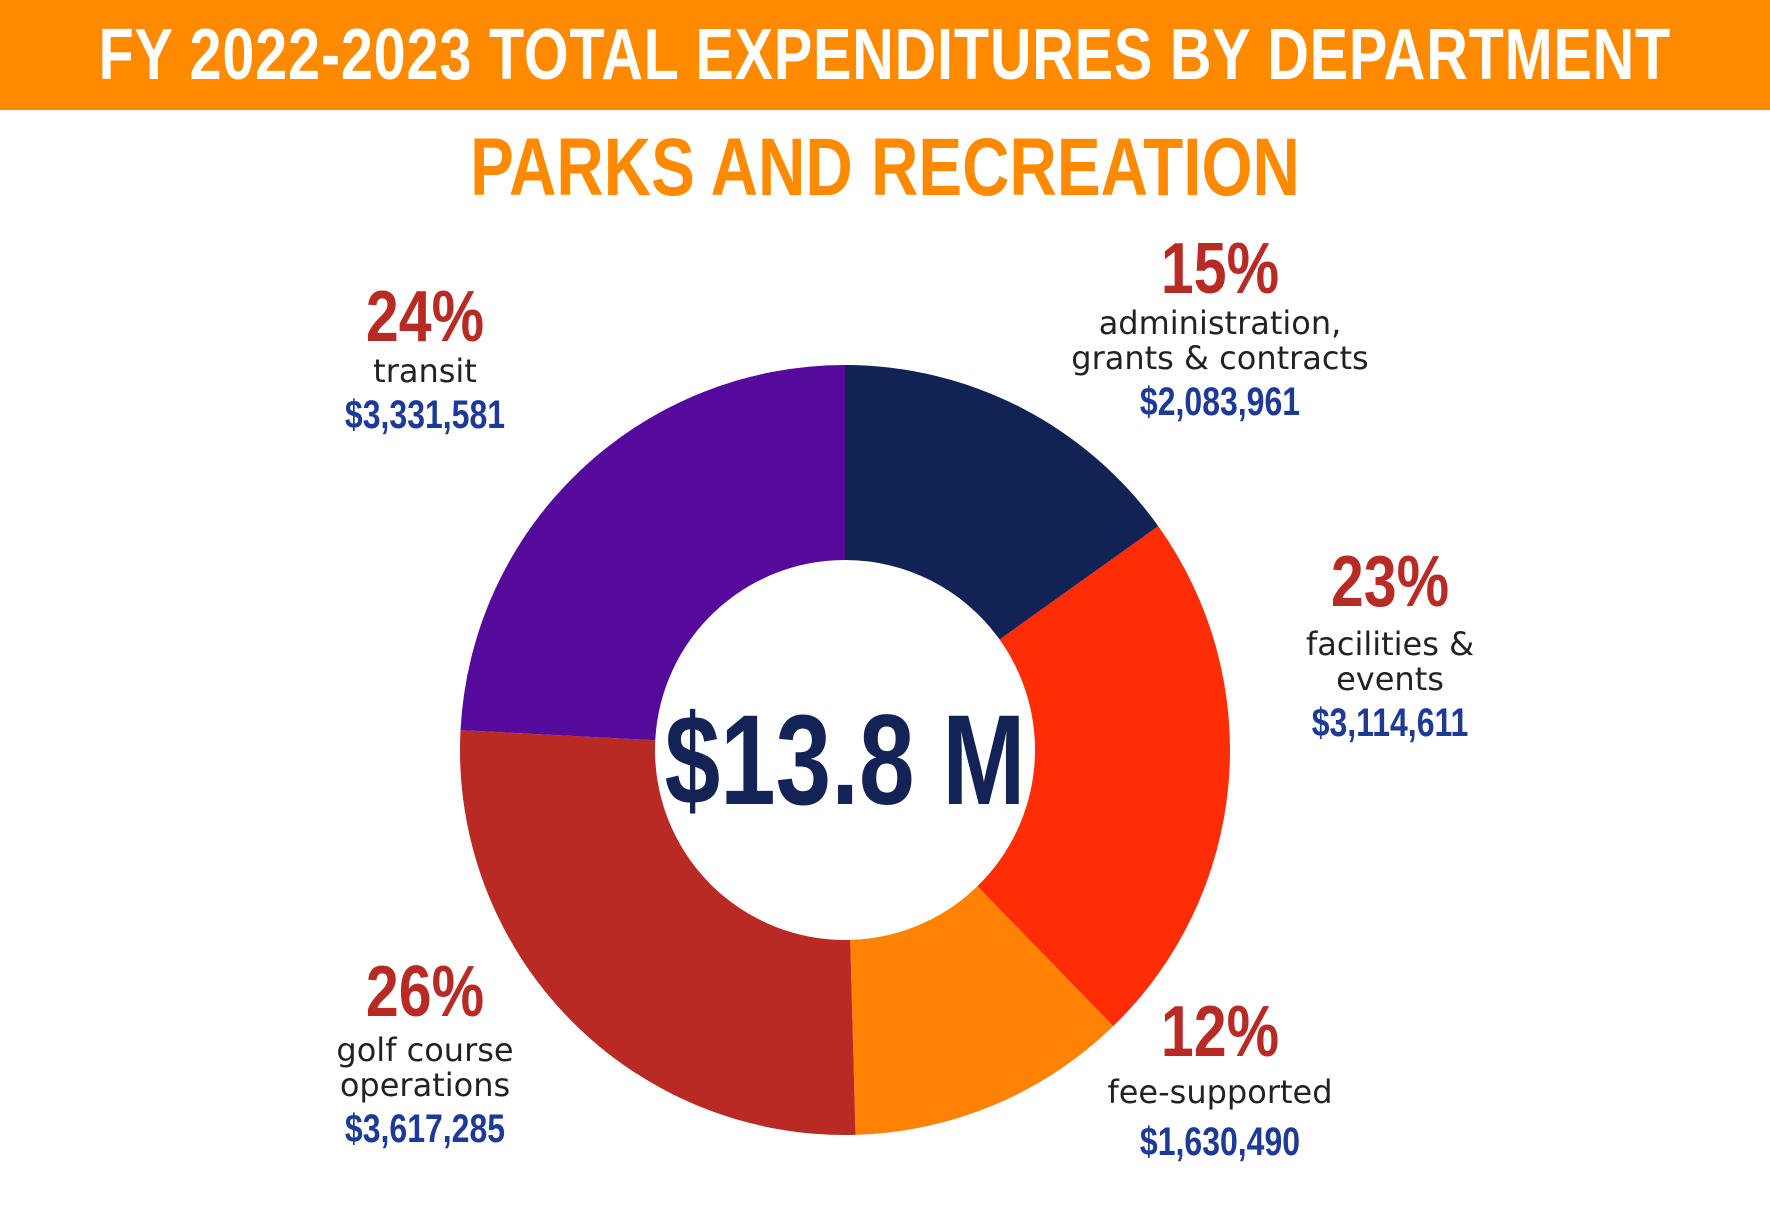 This screenshot has height=1221, width=1770. I want to click on label-fee: 12% fee-supported $1,630,490, so click(1220, 1081).